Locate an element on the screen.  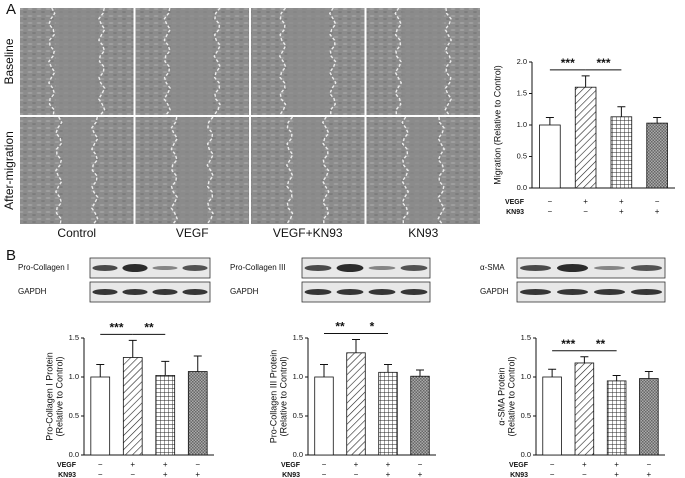
panel-label: A is located at coordinates (11, 9).